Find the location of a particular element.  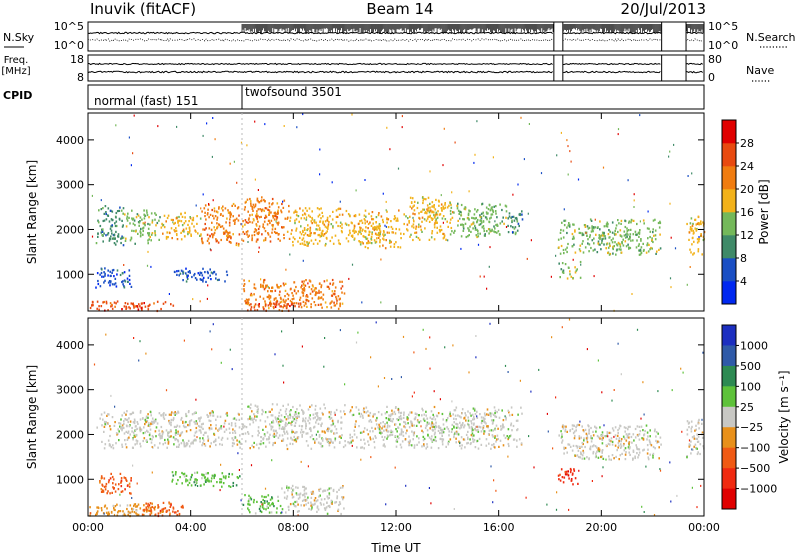

colorbar-swatch is located at coordinates (729, 132).